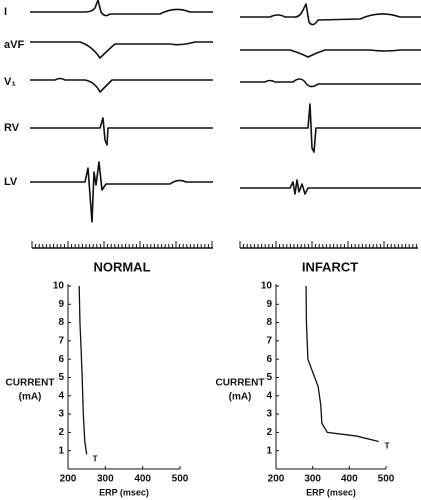  Describe the element at coordinates (12, 128) in the screenshot. I see `lead-label: RV` at that location.